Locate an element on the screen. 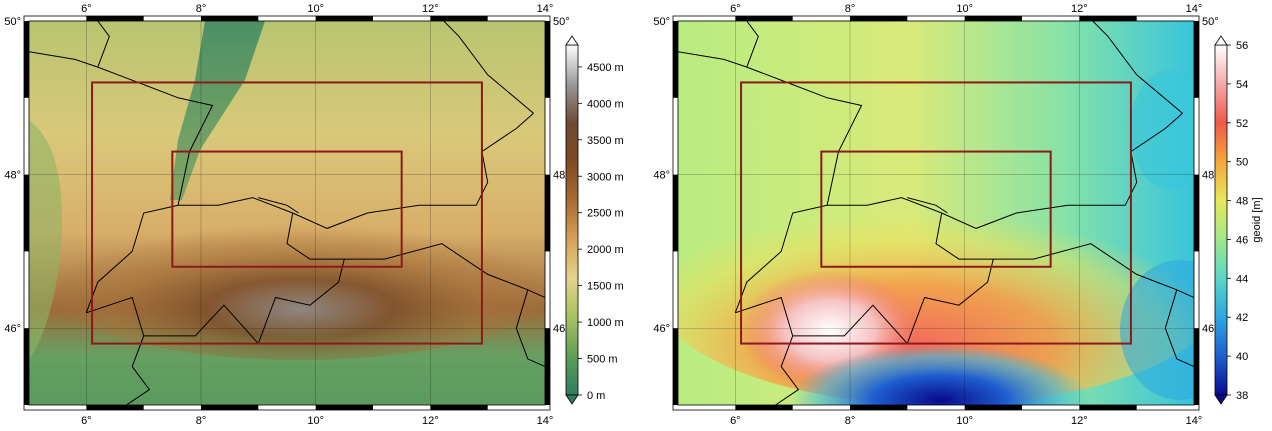 This screenshot has height=431, width=1272. lat-tick-label-left: 48° is located at coordinates (661, 176).